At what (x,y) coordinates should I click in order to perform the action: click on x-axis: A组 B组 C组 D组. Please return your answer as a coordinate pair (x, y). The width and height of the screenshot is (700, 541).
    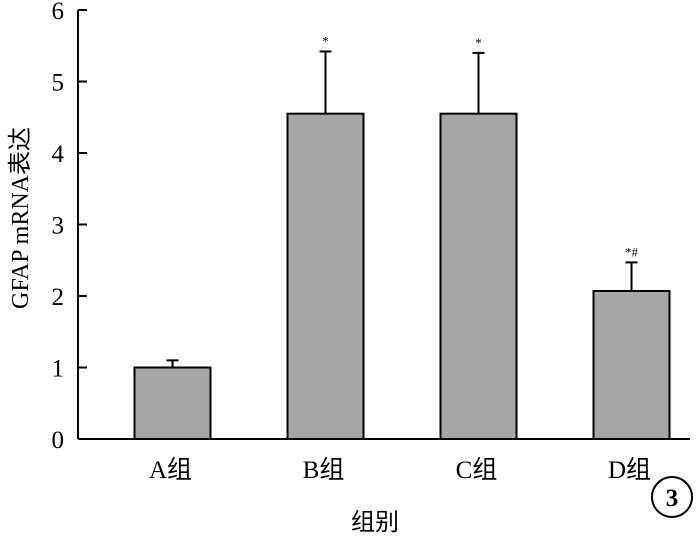
    Looking at the image, I should click on (384, 457).